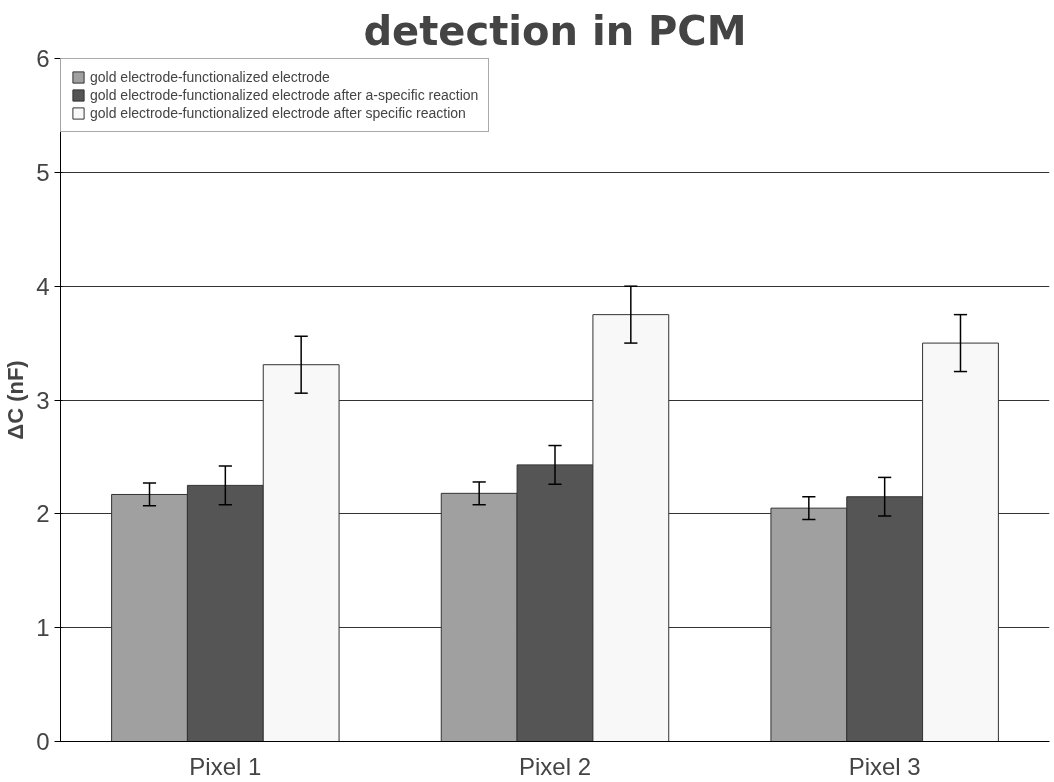 This screenshot has height=782, width=1054. I want to click on y-tick-label: 0, so click(43, 741).